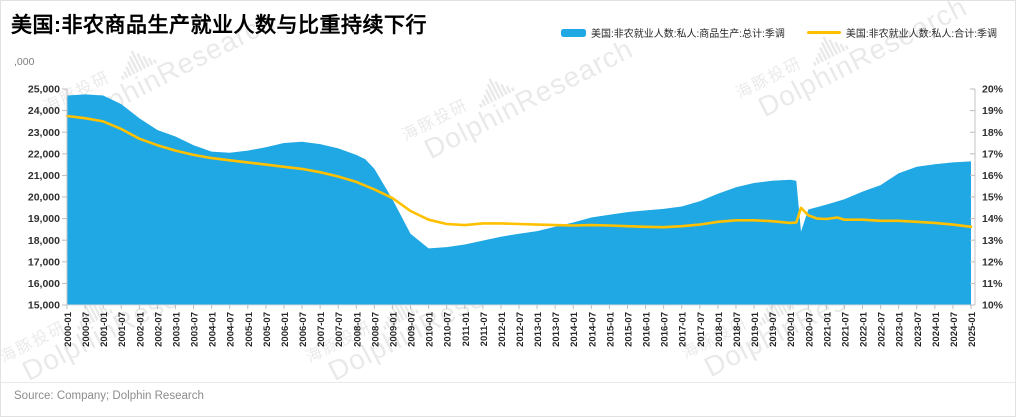 This screenshot has height=417, width=1016. Describe the element at coordinates (882, 329) in the screenshot. I see `x-axis-tick-label: 2022-07` at that location.